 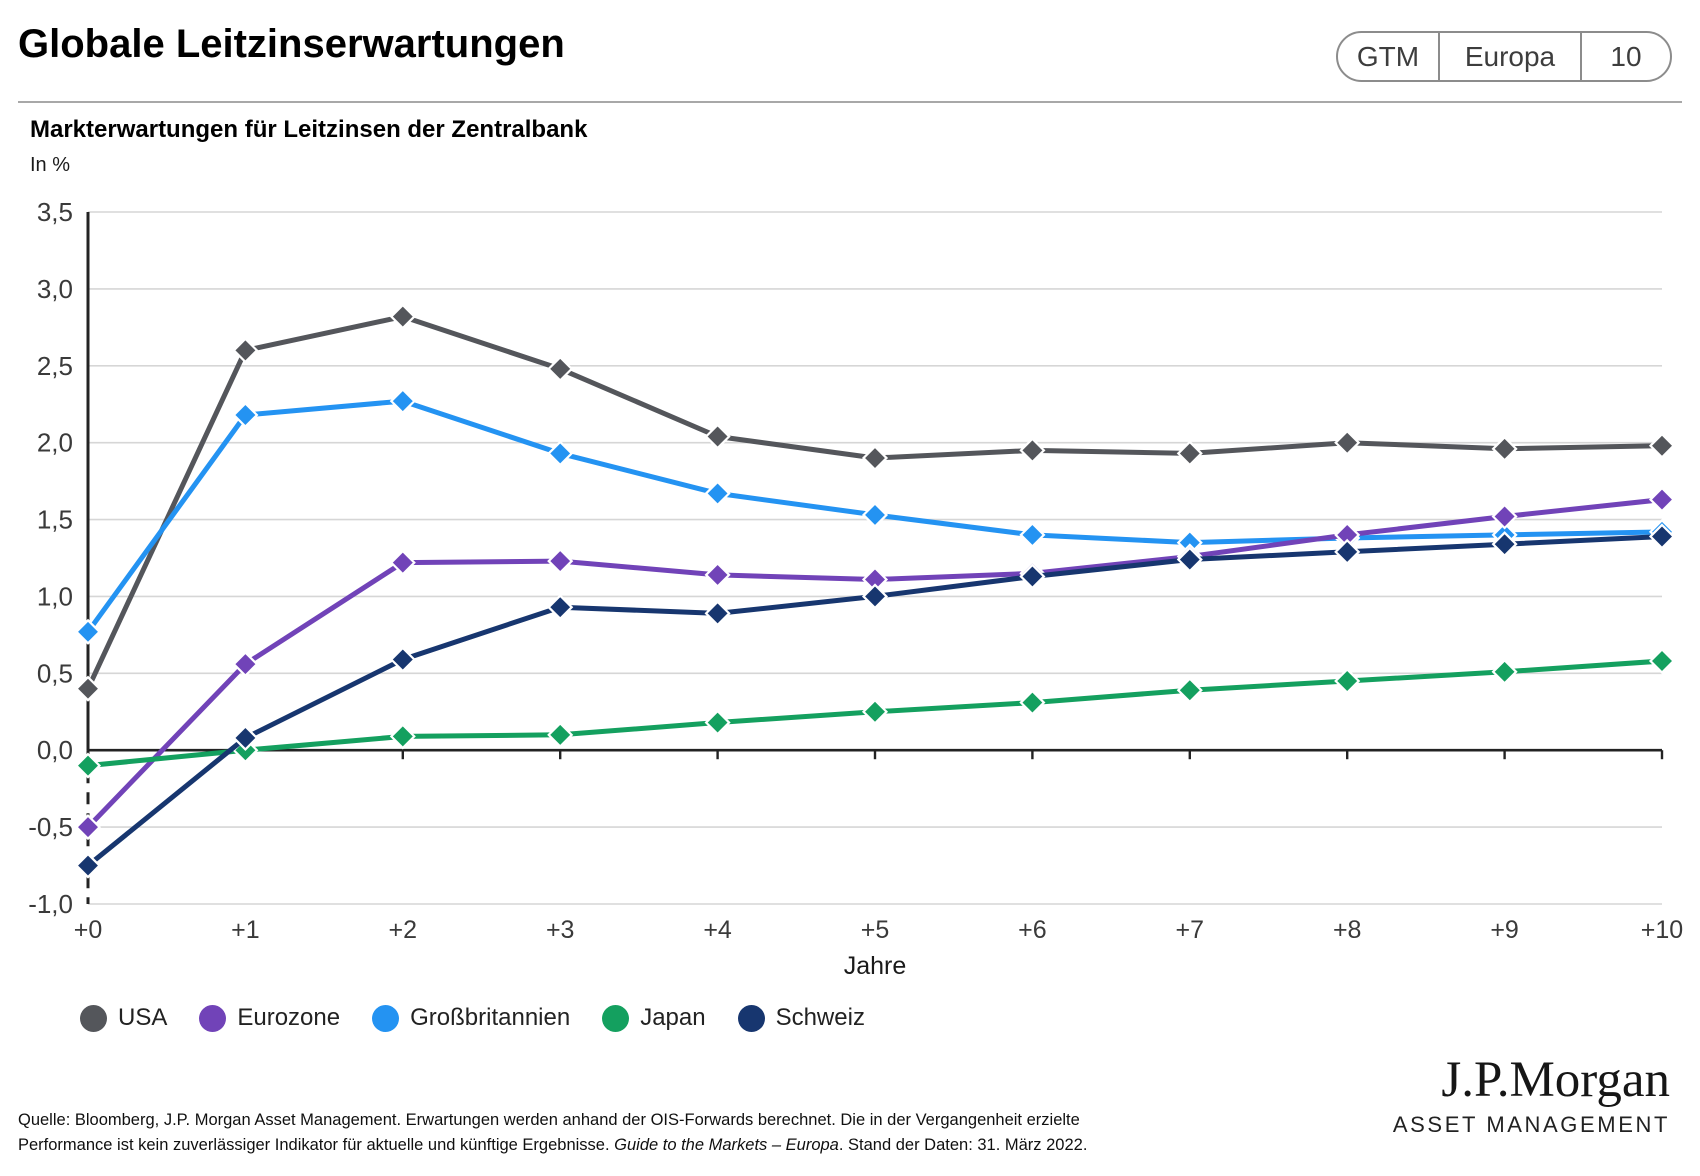 I want to click on legend-label: USA, so click(x=143, y=1017).